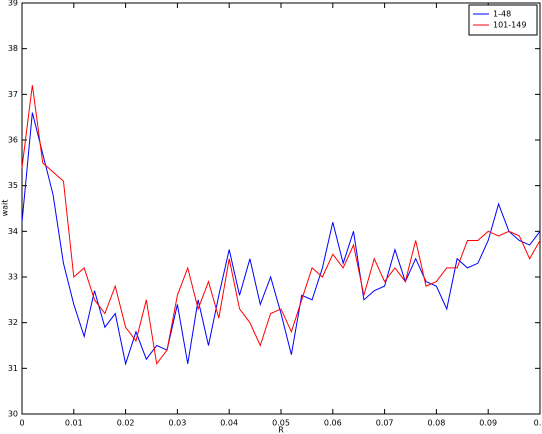 Image resolution: width=542 pixels, height=434 pixels. I want to click on y-axis-label: wait, so click(5, 208).